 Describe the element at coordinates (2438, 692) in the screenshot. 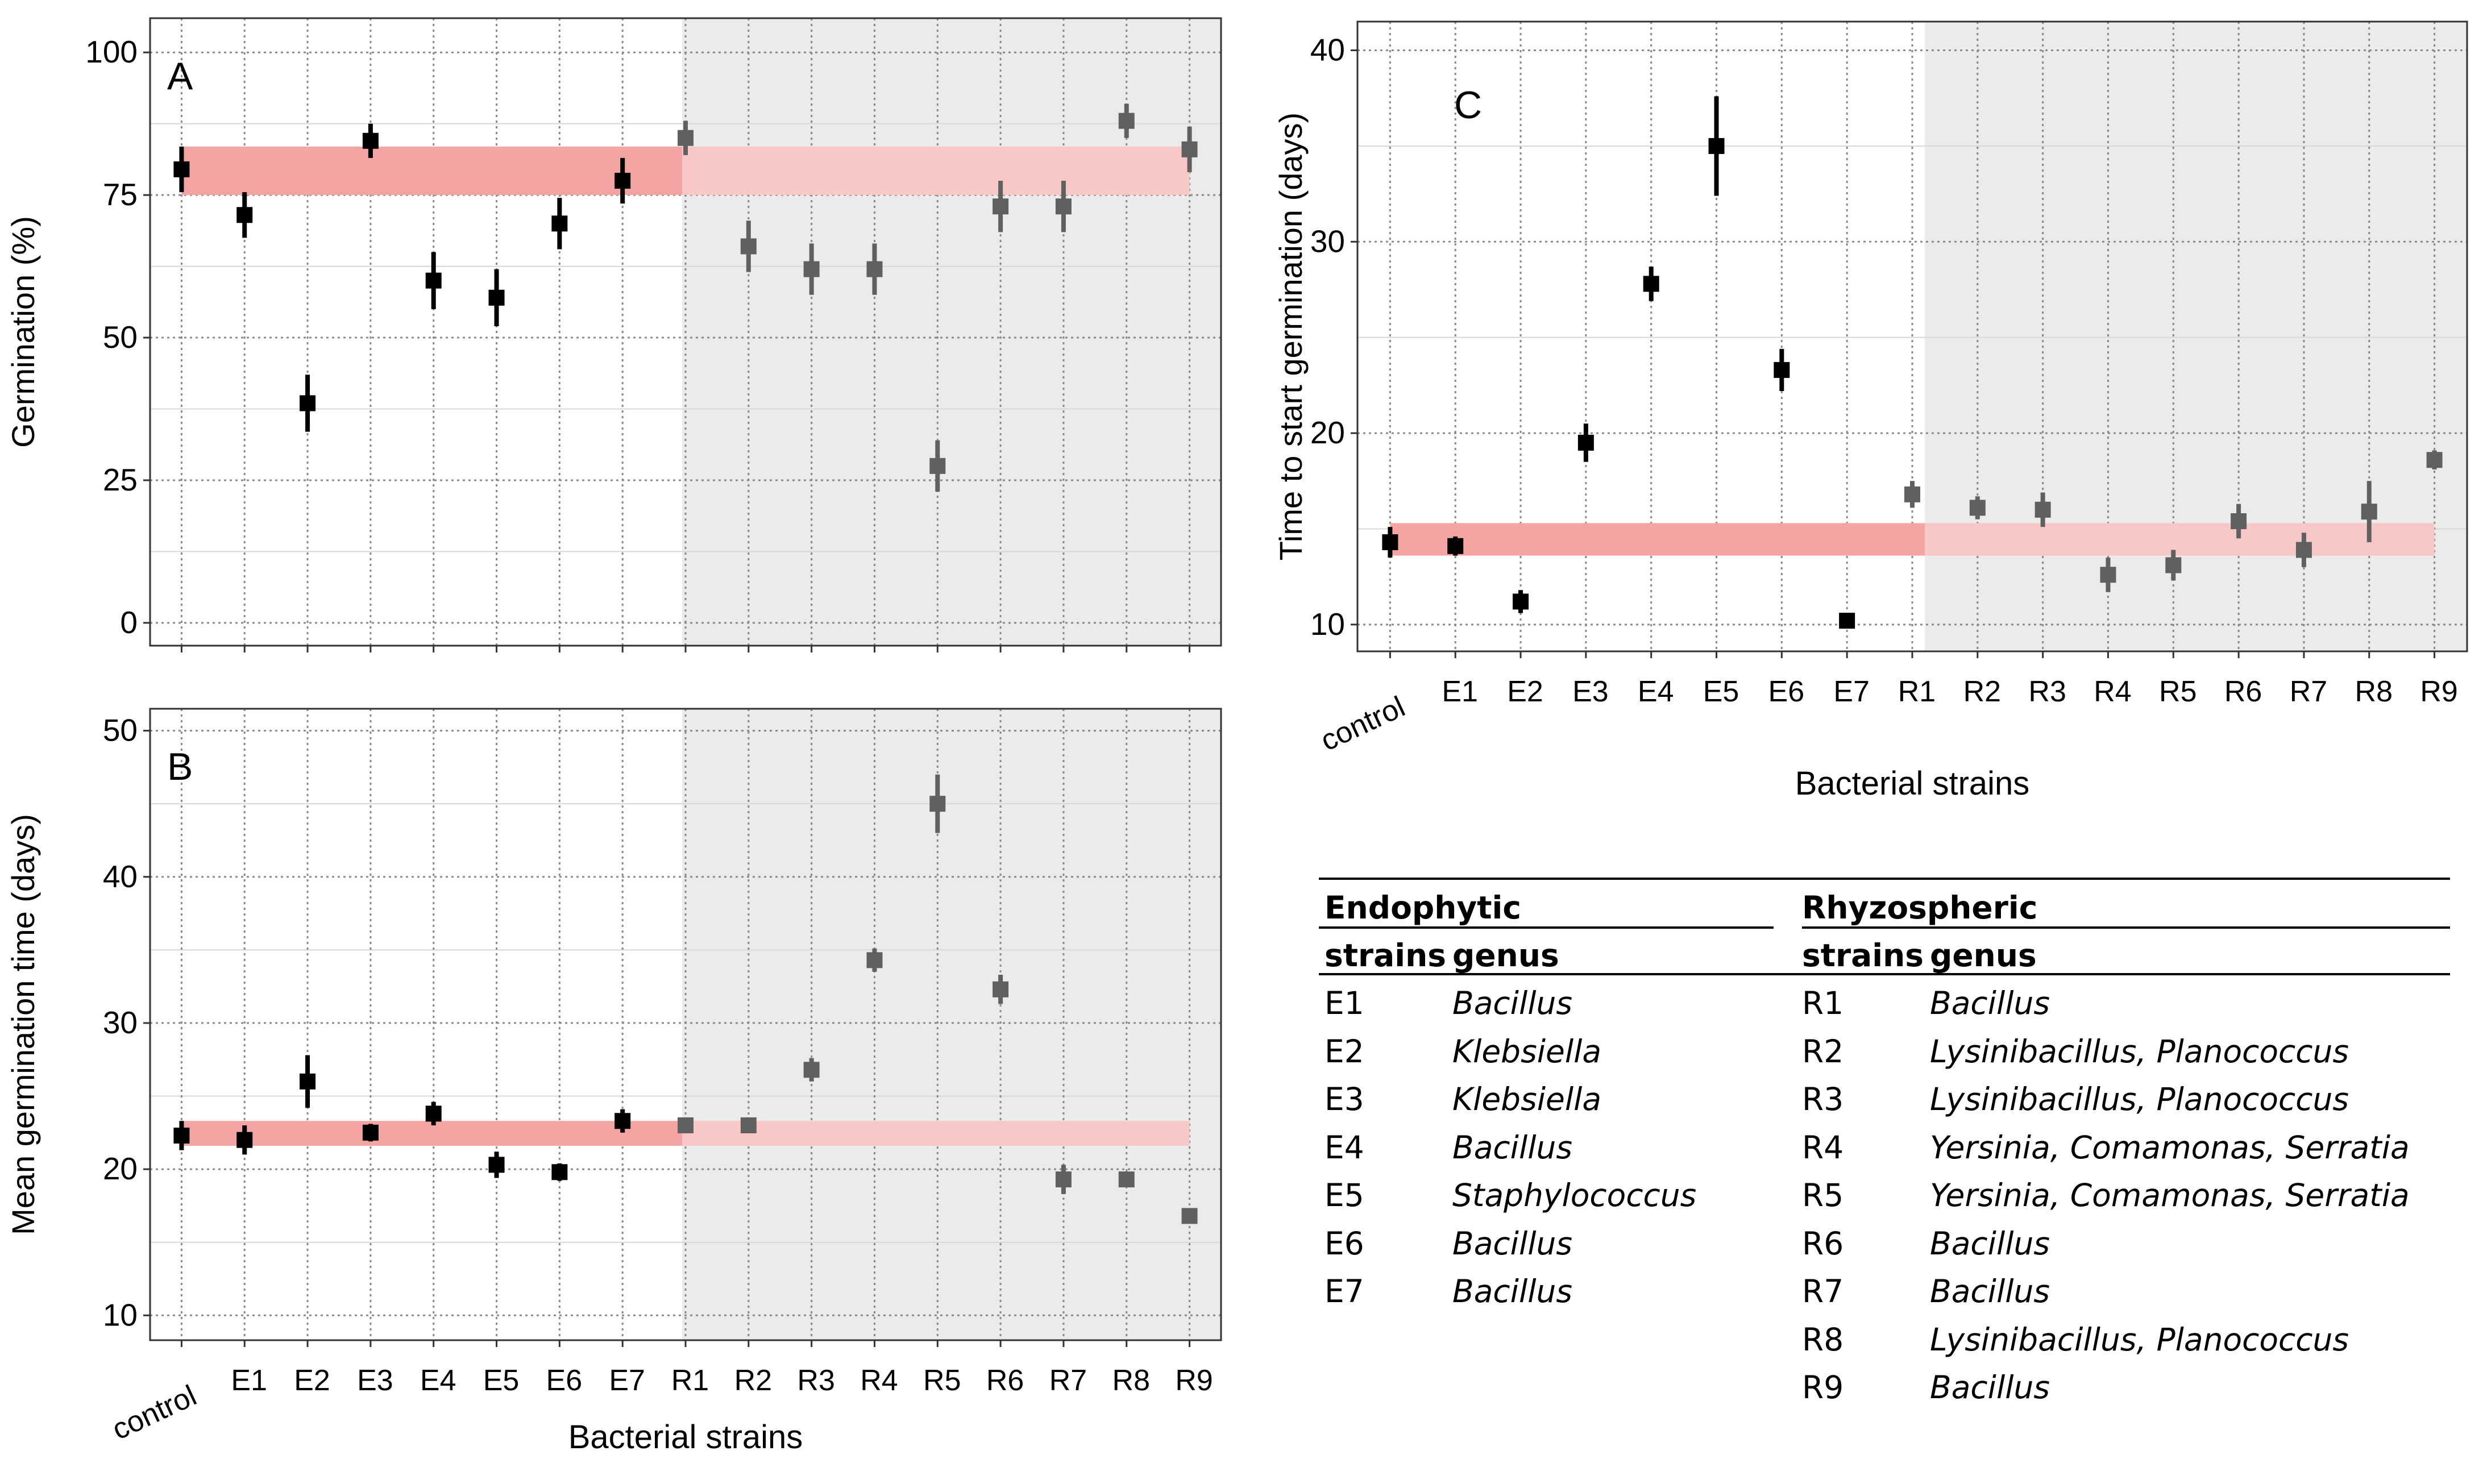

I see `x-tick-label-c: R9` at that location.